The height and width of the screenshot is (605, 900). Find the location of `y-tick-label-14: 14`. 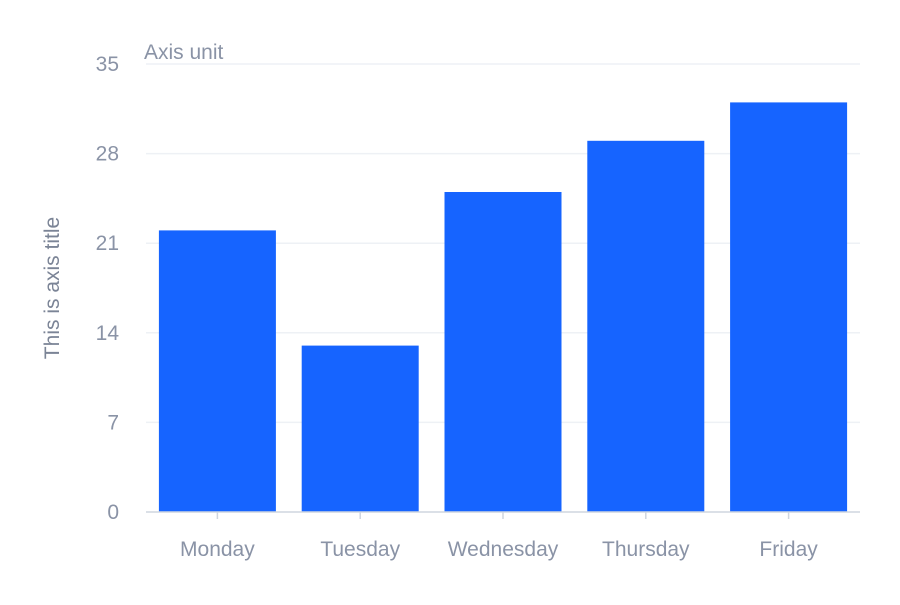

y-tick-label-14: 14 is located at coordinates (108, 333).